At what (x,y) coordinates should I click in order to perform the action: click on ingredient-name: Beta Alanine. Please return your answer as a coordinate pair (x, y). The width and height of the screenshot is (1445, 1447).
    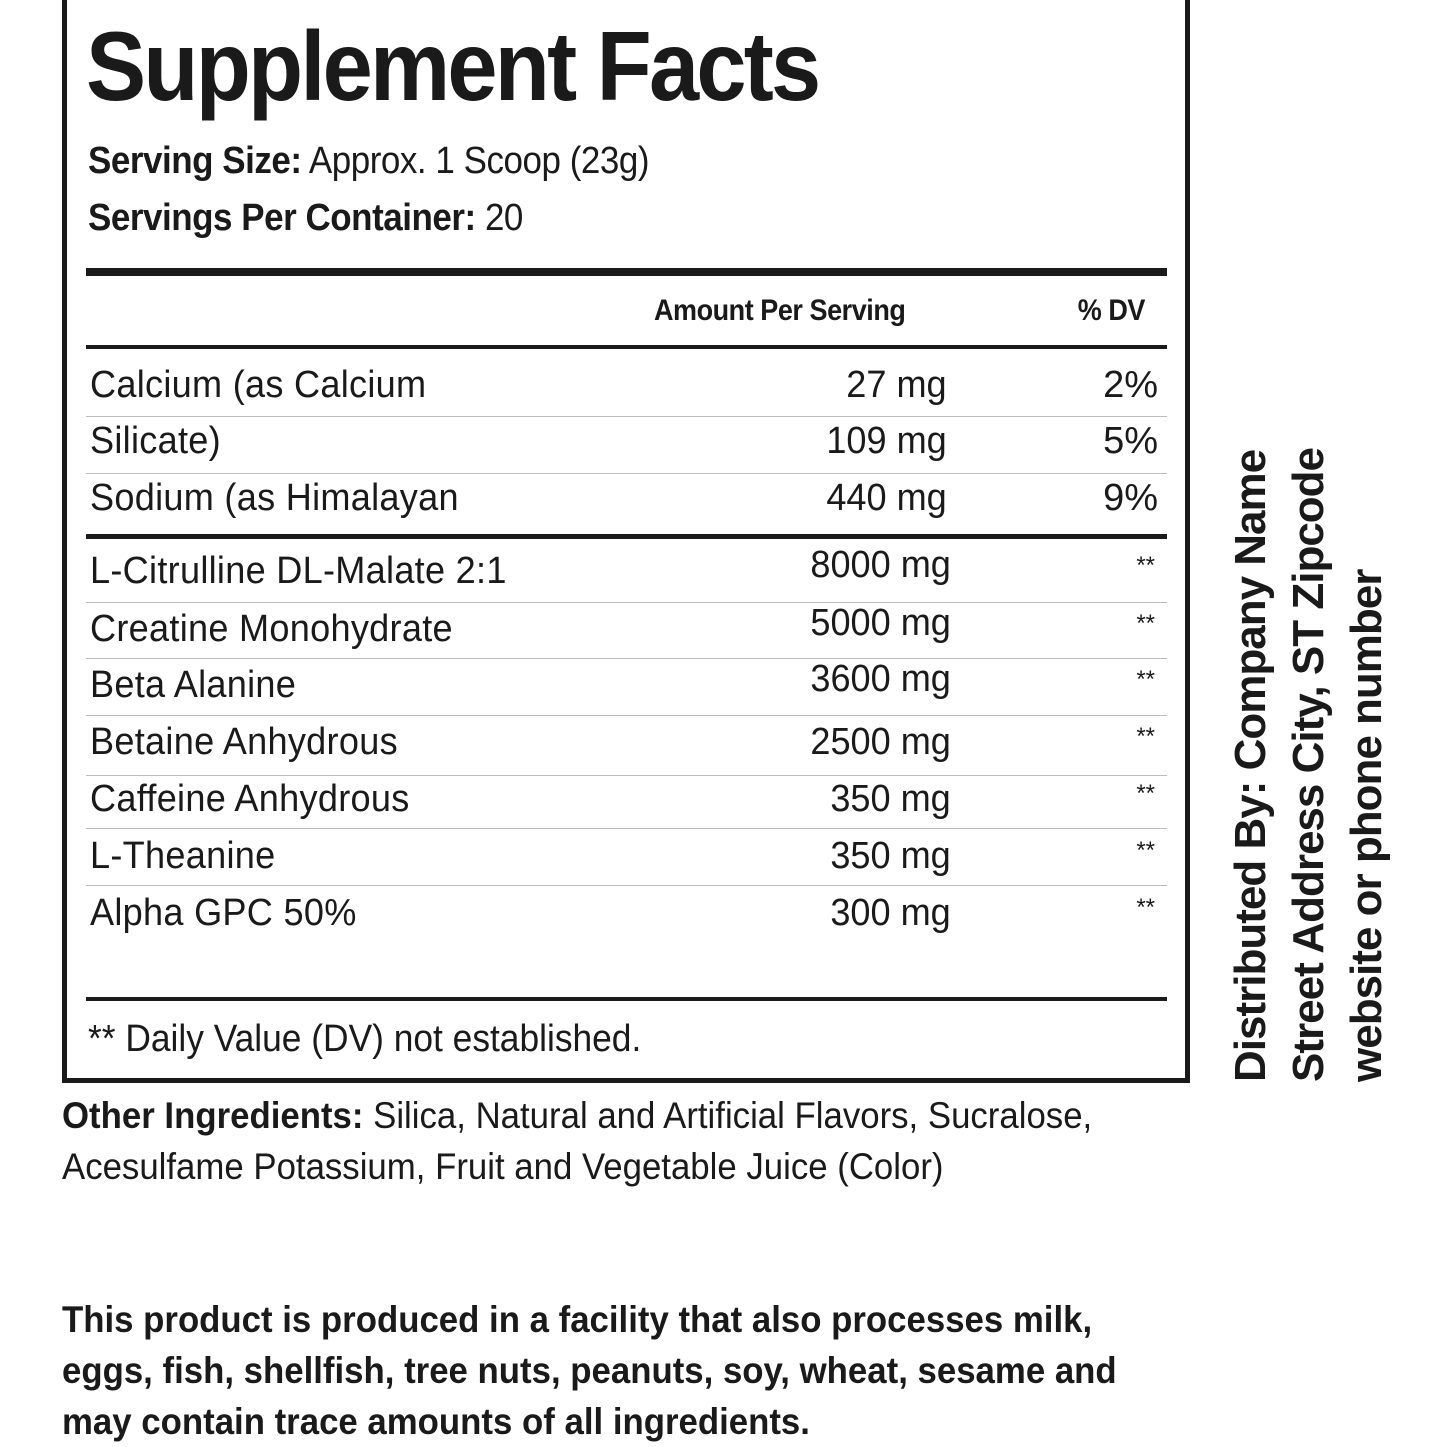
    Looking at the image, I should click on (193, 685).